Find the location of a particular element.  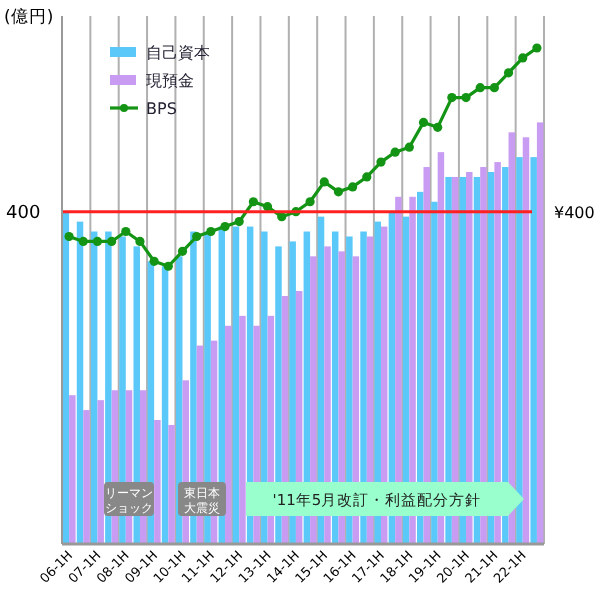

legend-label: 現預金 is located at coordinates (170, 81).